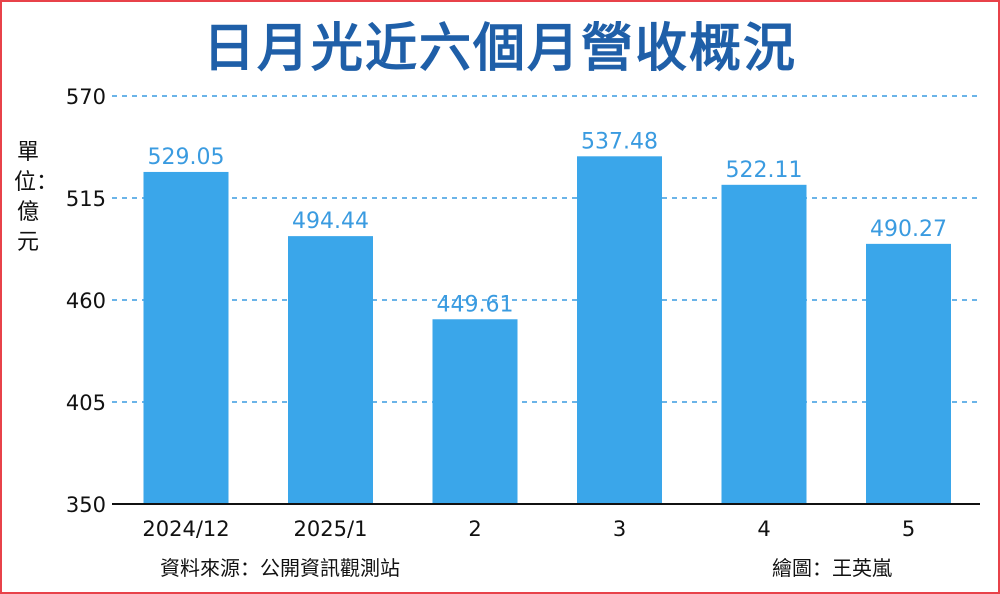 The height and width of the screenshot is (594, 1000). What do you see at coordinates (86, 301) in the screenshot?
I see `y-tick-label: 460` at bounding box center [86, 301].